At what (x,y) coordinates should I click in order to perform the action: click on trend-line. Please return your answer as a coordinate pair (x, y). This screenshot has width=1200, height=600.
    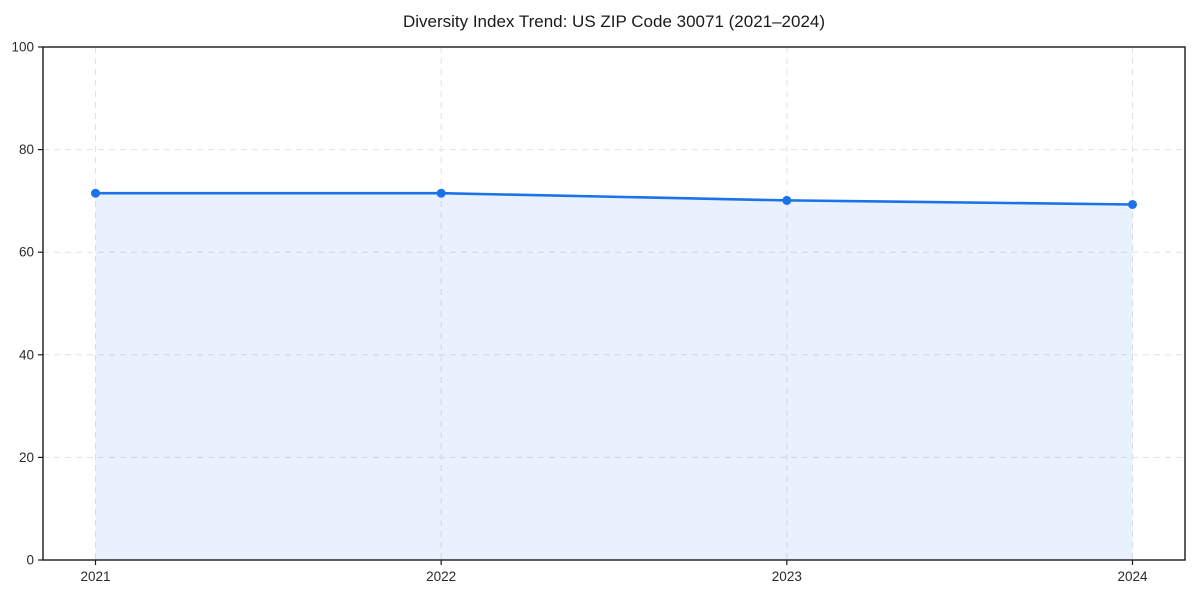
    Looking at the image, I should click on (614, 198).